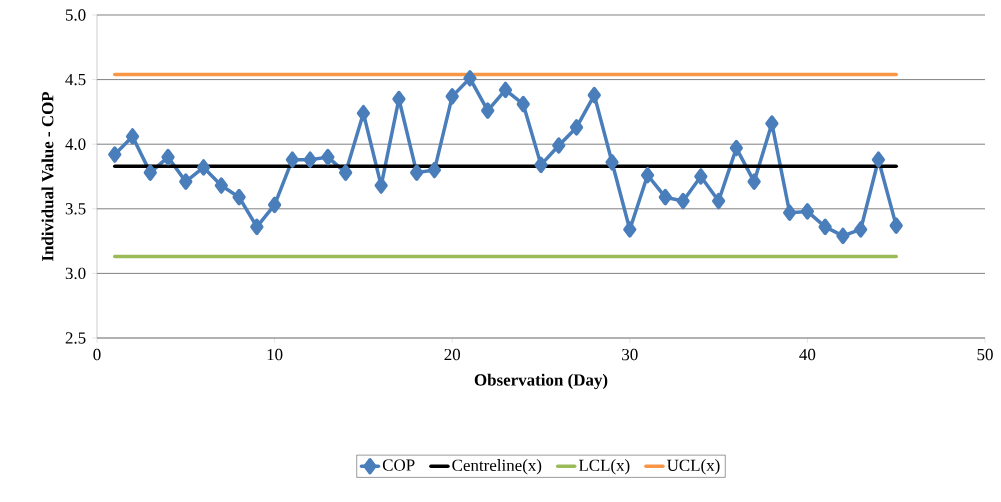 The height and width of the screenshot is (502, 1001). I want to click on y-tick-label: 4.0, so click(75, 144).